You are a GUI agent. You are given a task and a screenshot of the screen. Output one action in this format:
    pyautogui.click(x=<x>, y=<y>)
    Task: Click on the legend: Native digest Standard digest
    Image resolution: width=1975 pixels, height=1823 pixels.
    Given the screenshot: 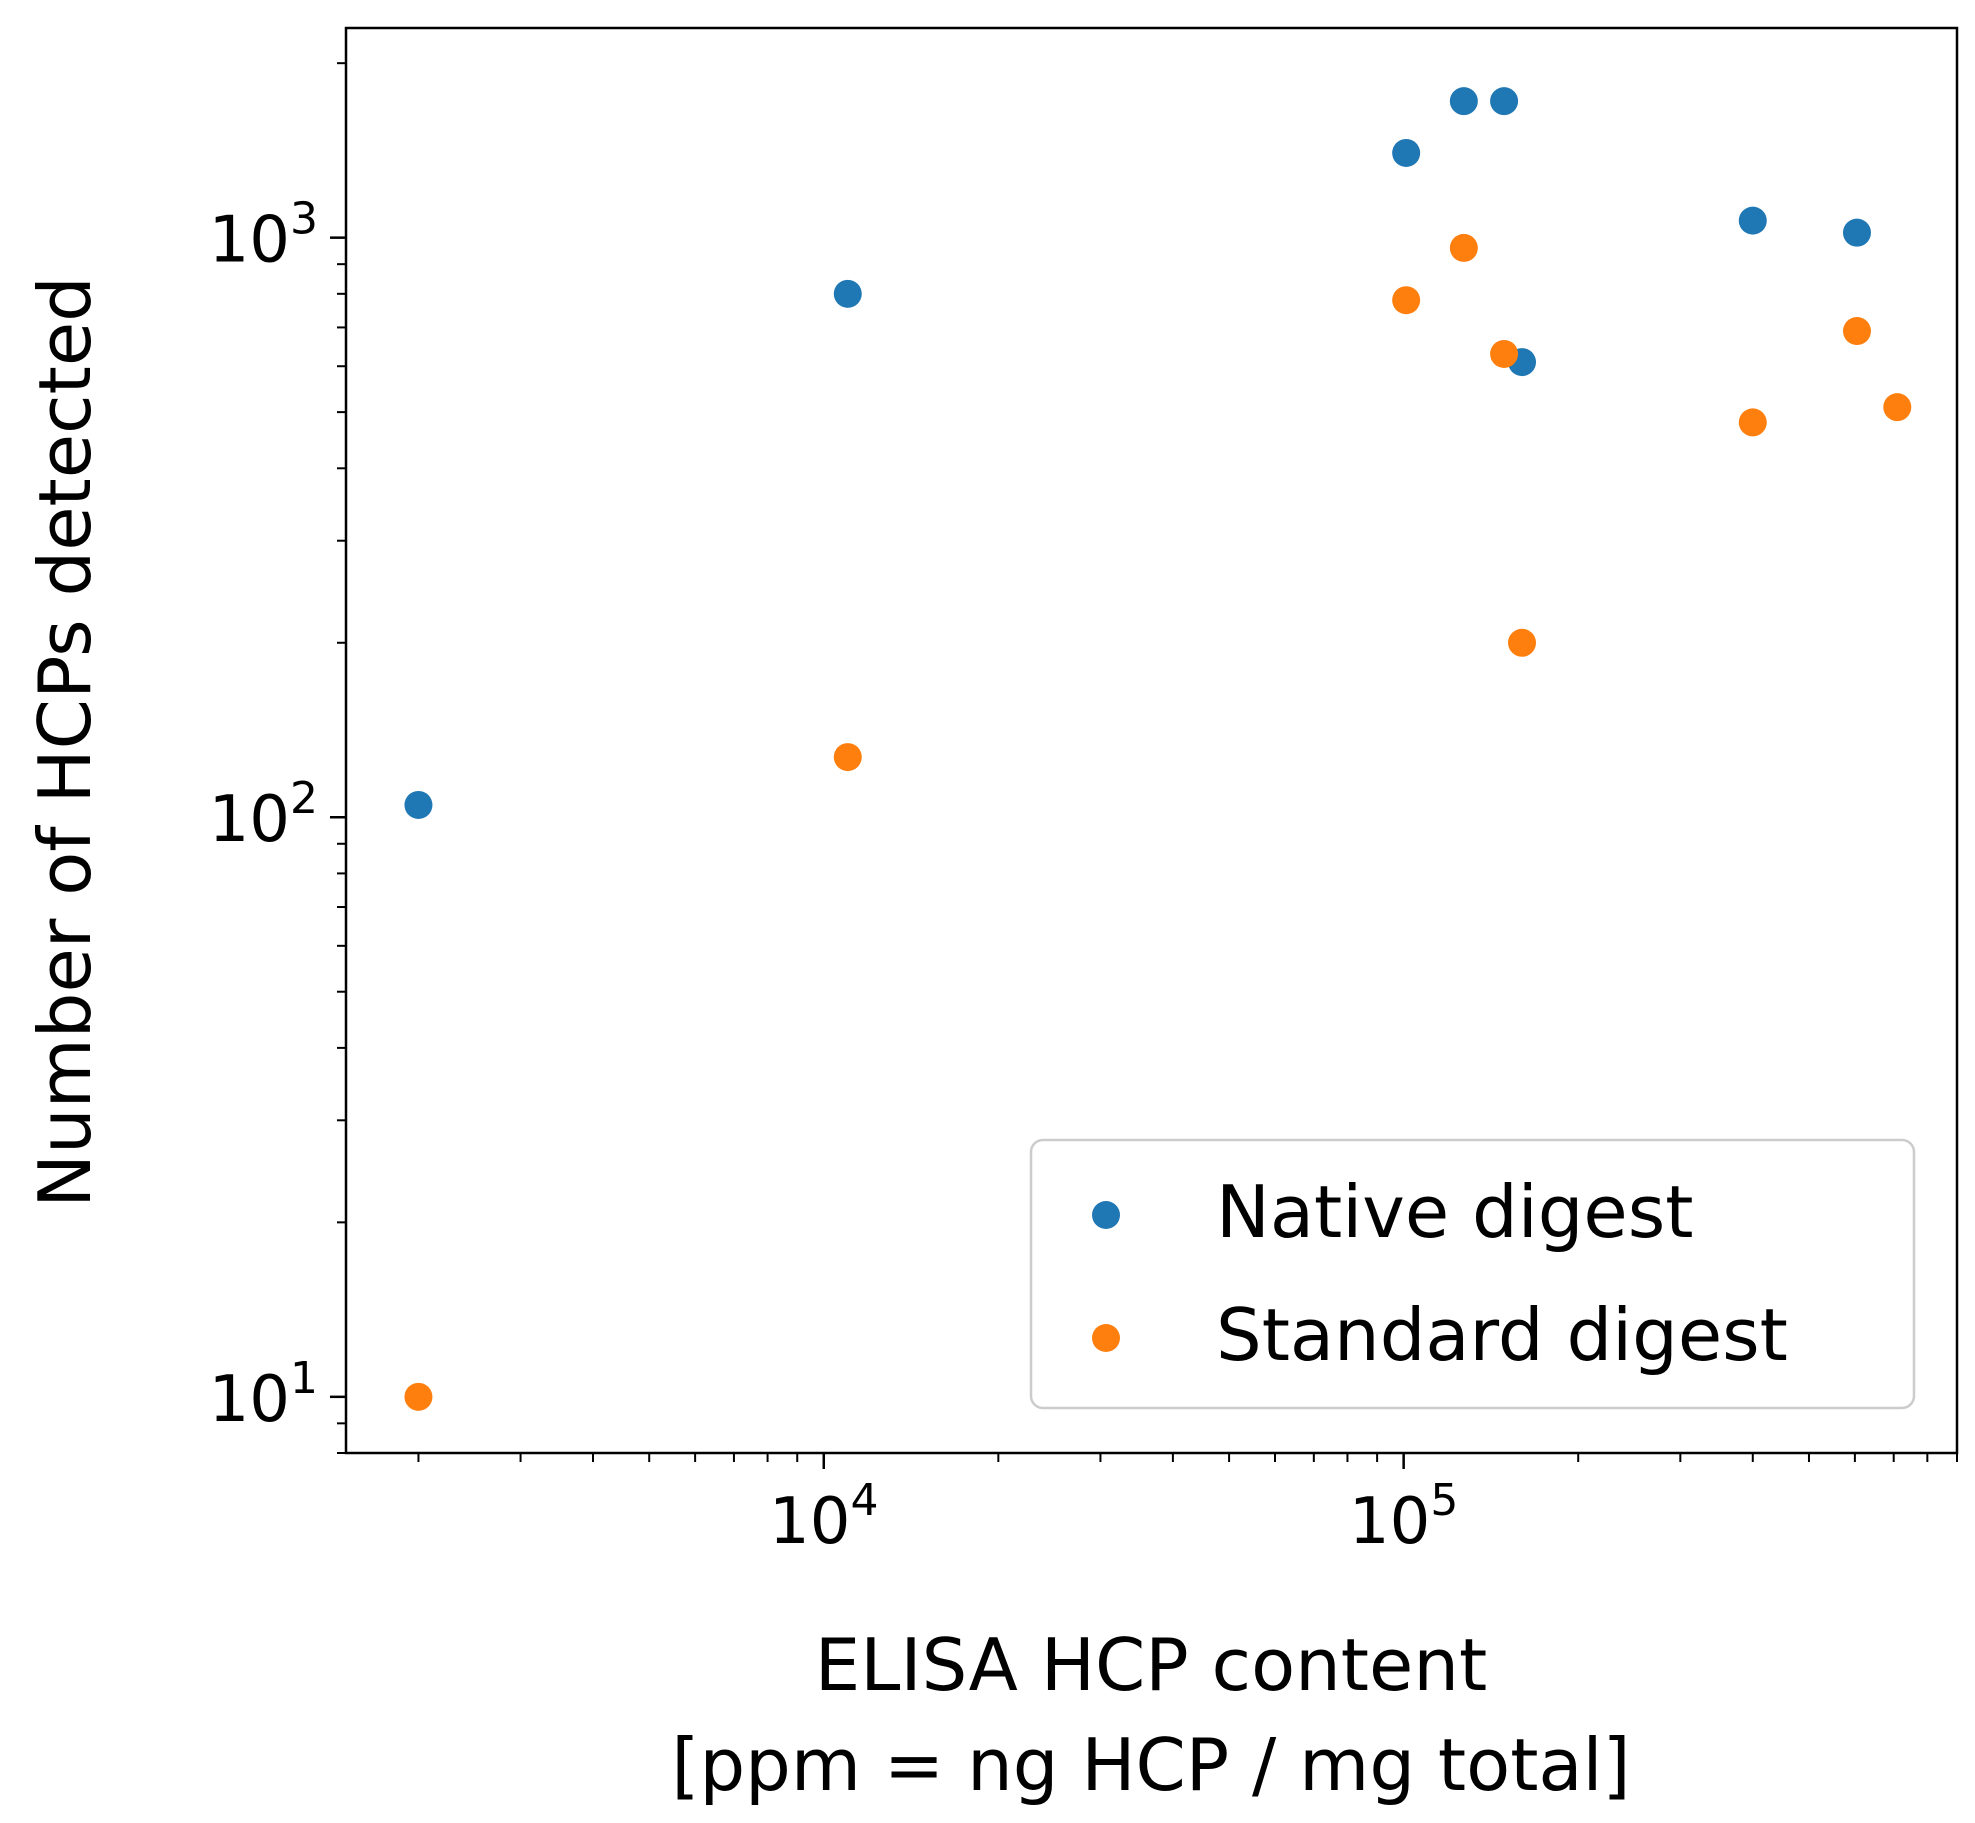 What is the action you would take?
    pyautogui.click(x=1472, y=1274)
    